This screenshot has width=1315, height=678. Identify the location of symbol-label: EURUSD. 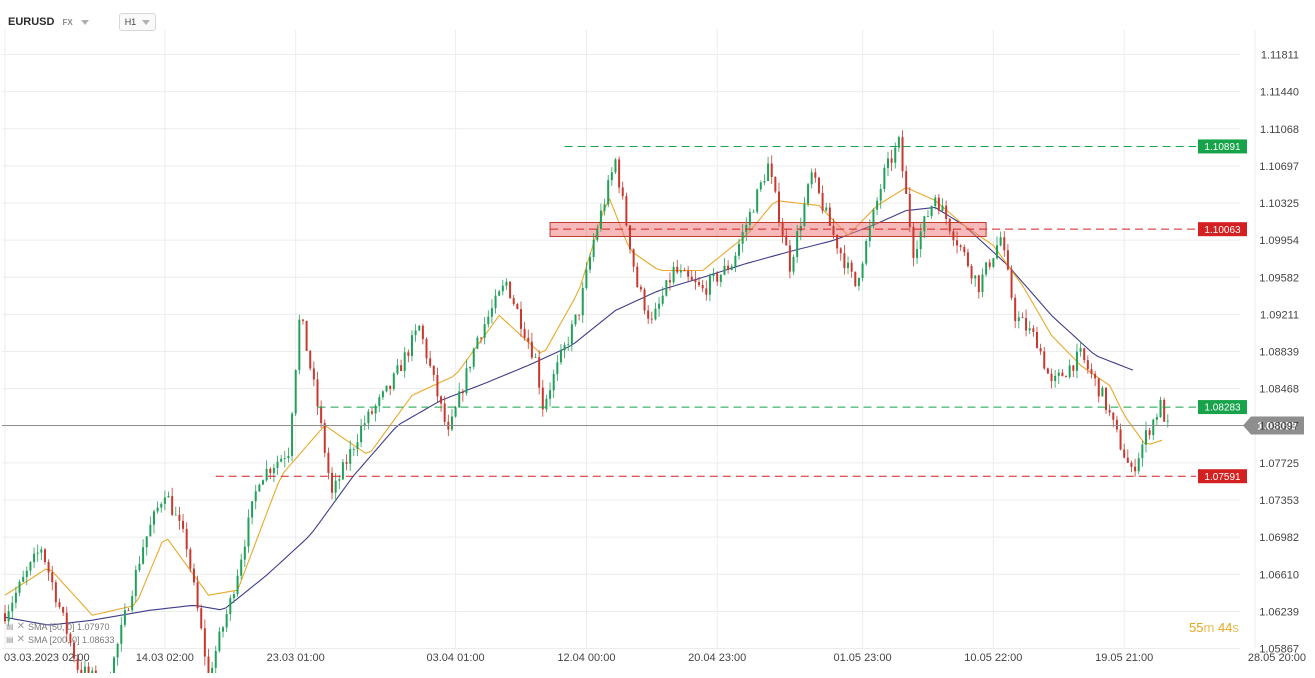
(31, 22).